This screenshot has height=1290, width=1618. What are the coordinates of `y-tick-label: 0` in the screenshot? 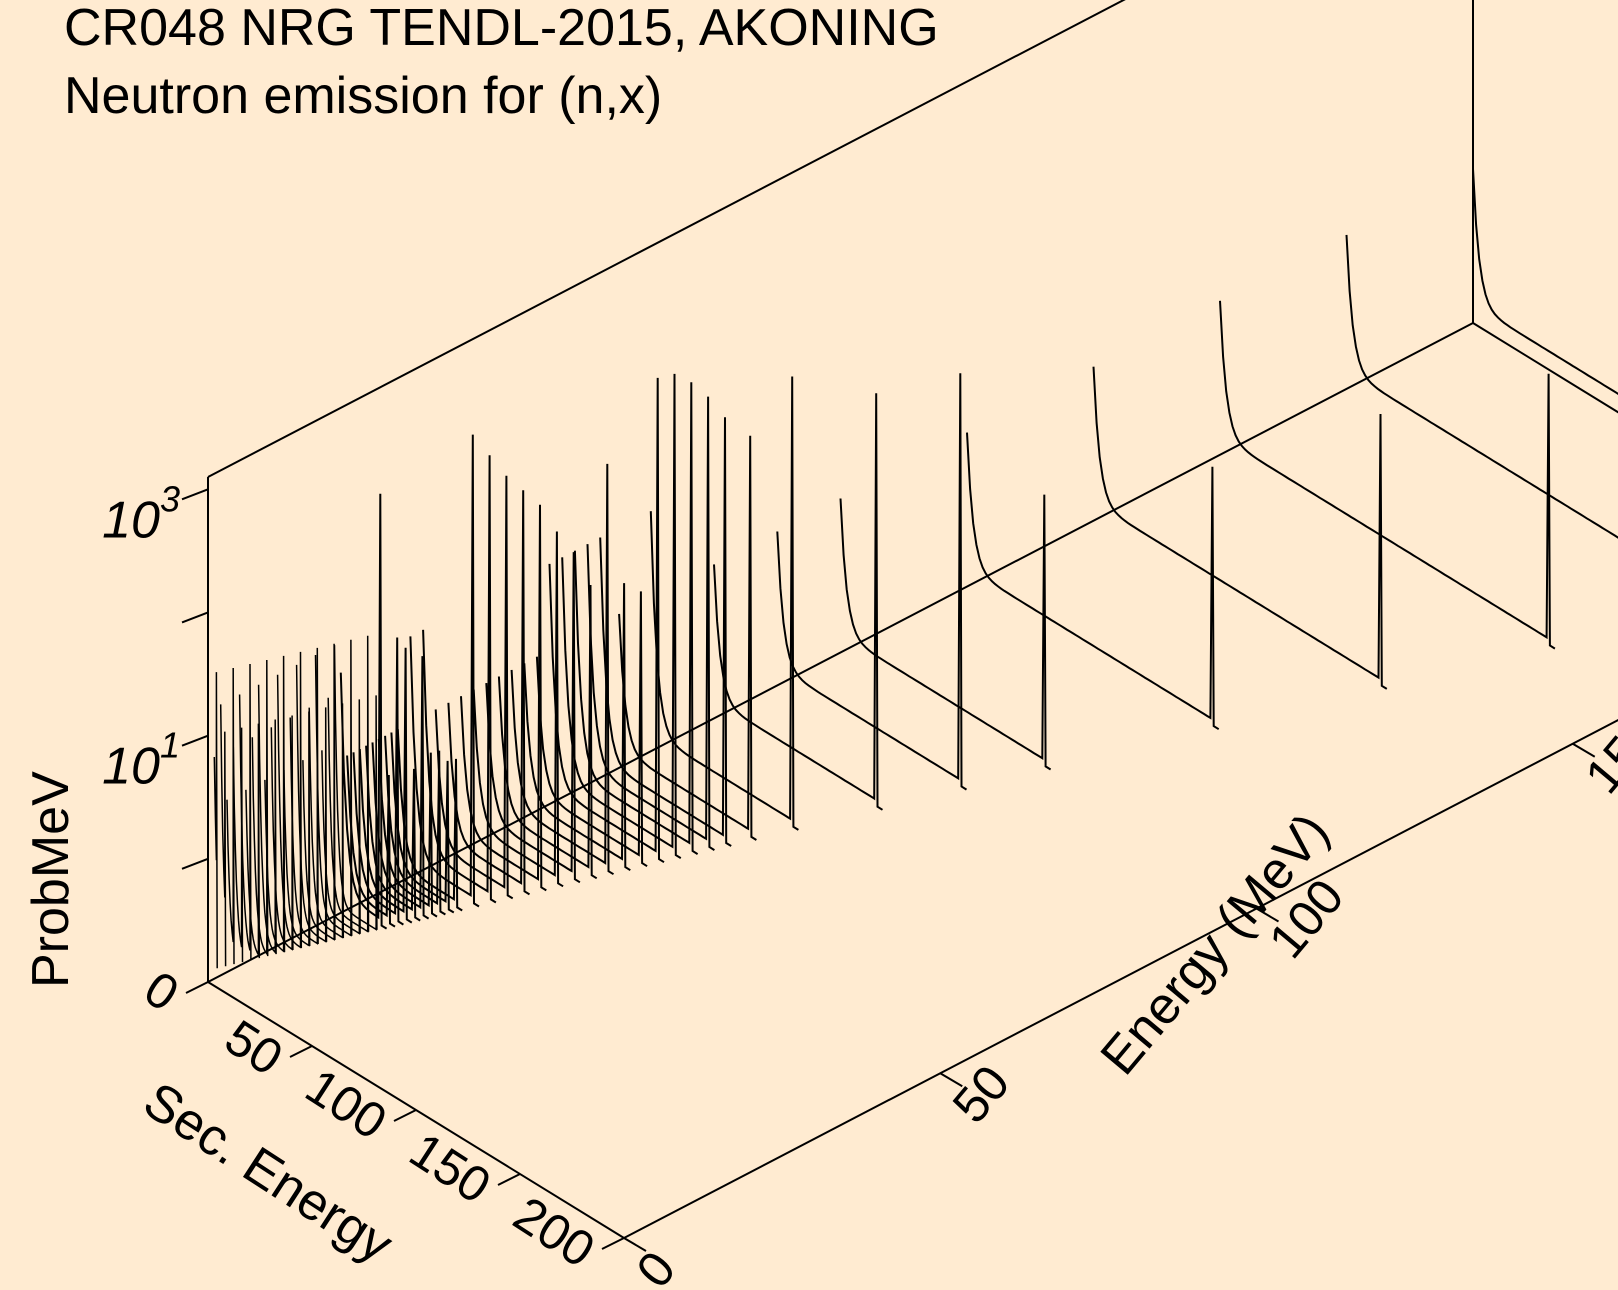 It's located at (656, 1265).